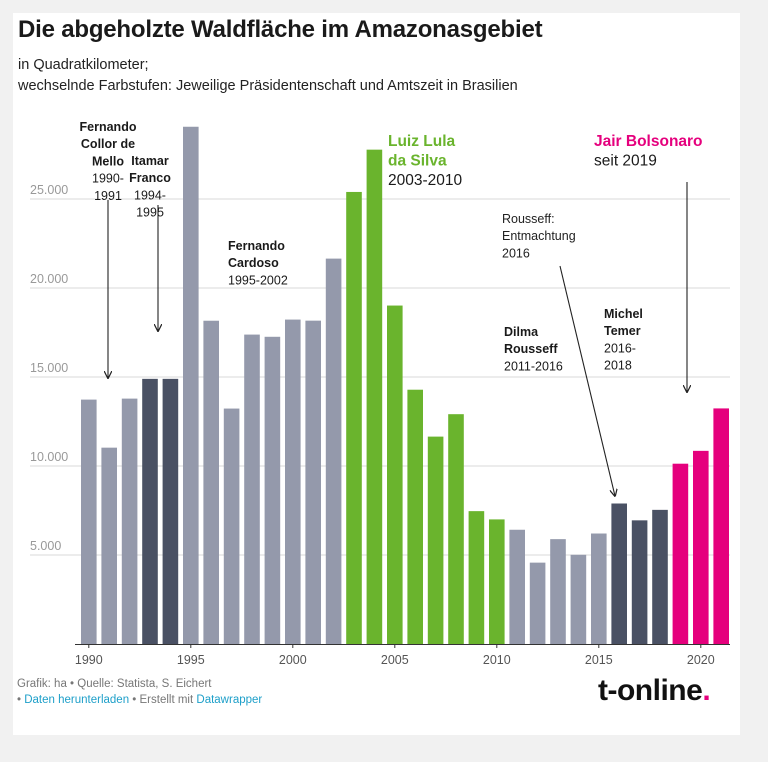 This screenshot has height=762, width=768. What do you see at coordinates (313, 482) in the screenshot?
I see `bar-2001` at bounding box center [313, 482].